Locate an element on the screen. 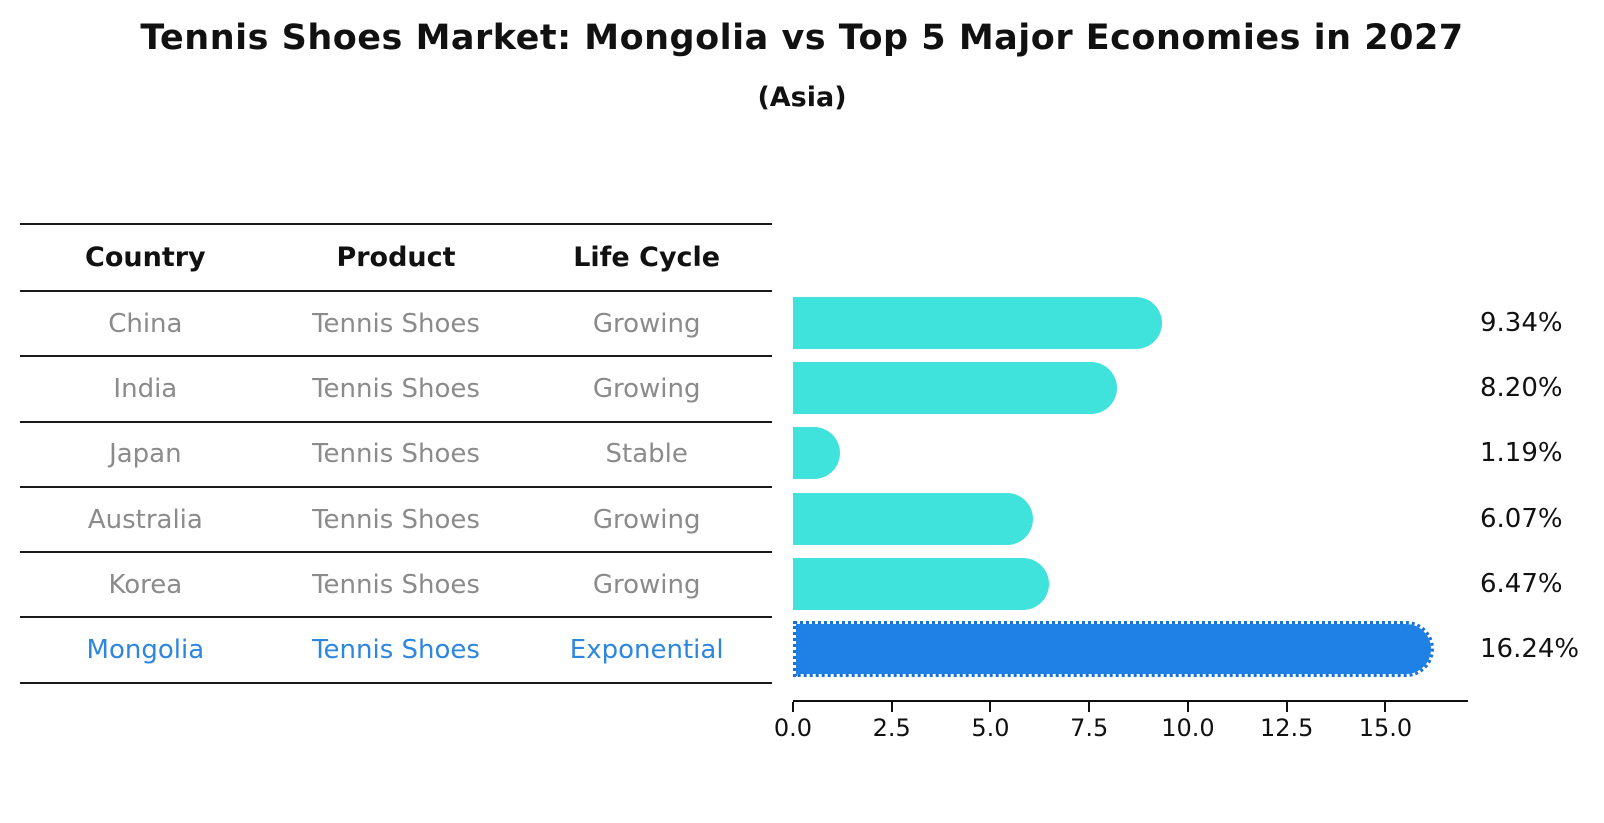  table-header-product: Product is located at coordinates (396, 257).